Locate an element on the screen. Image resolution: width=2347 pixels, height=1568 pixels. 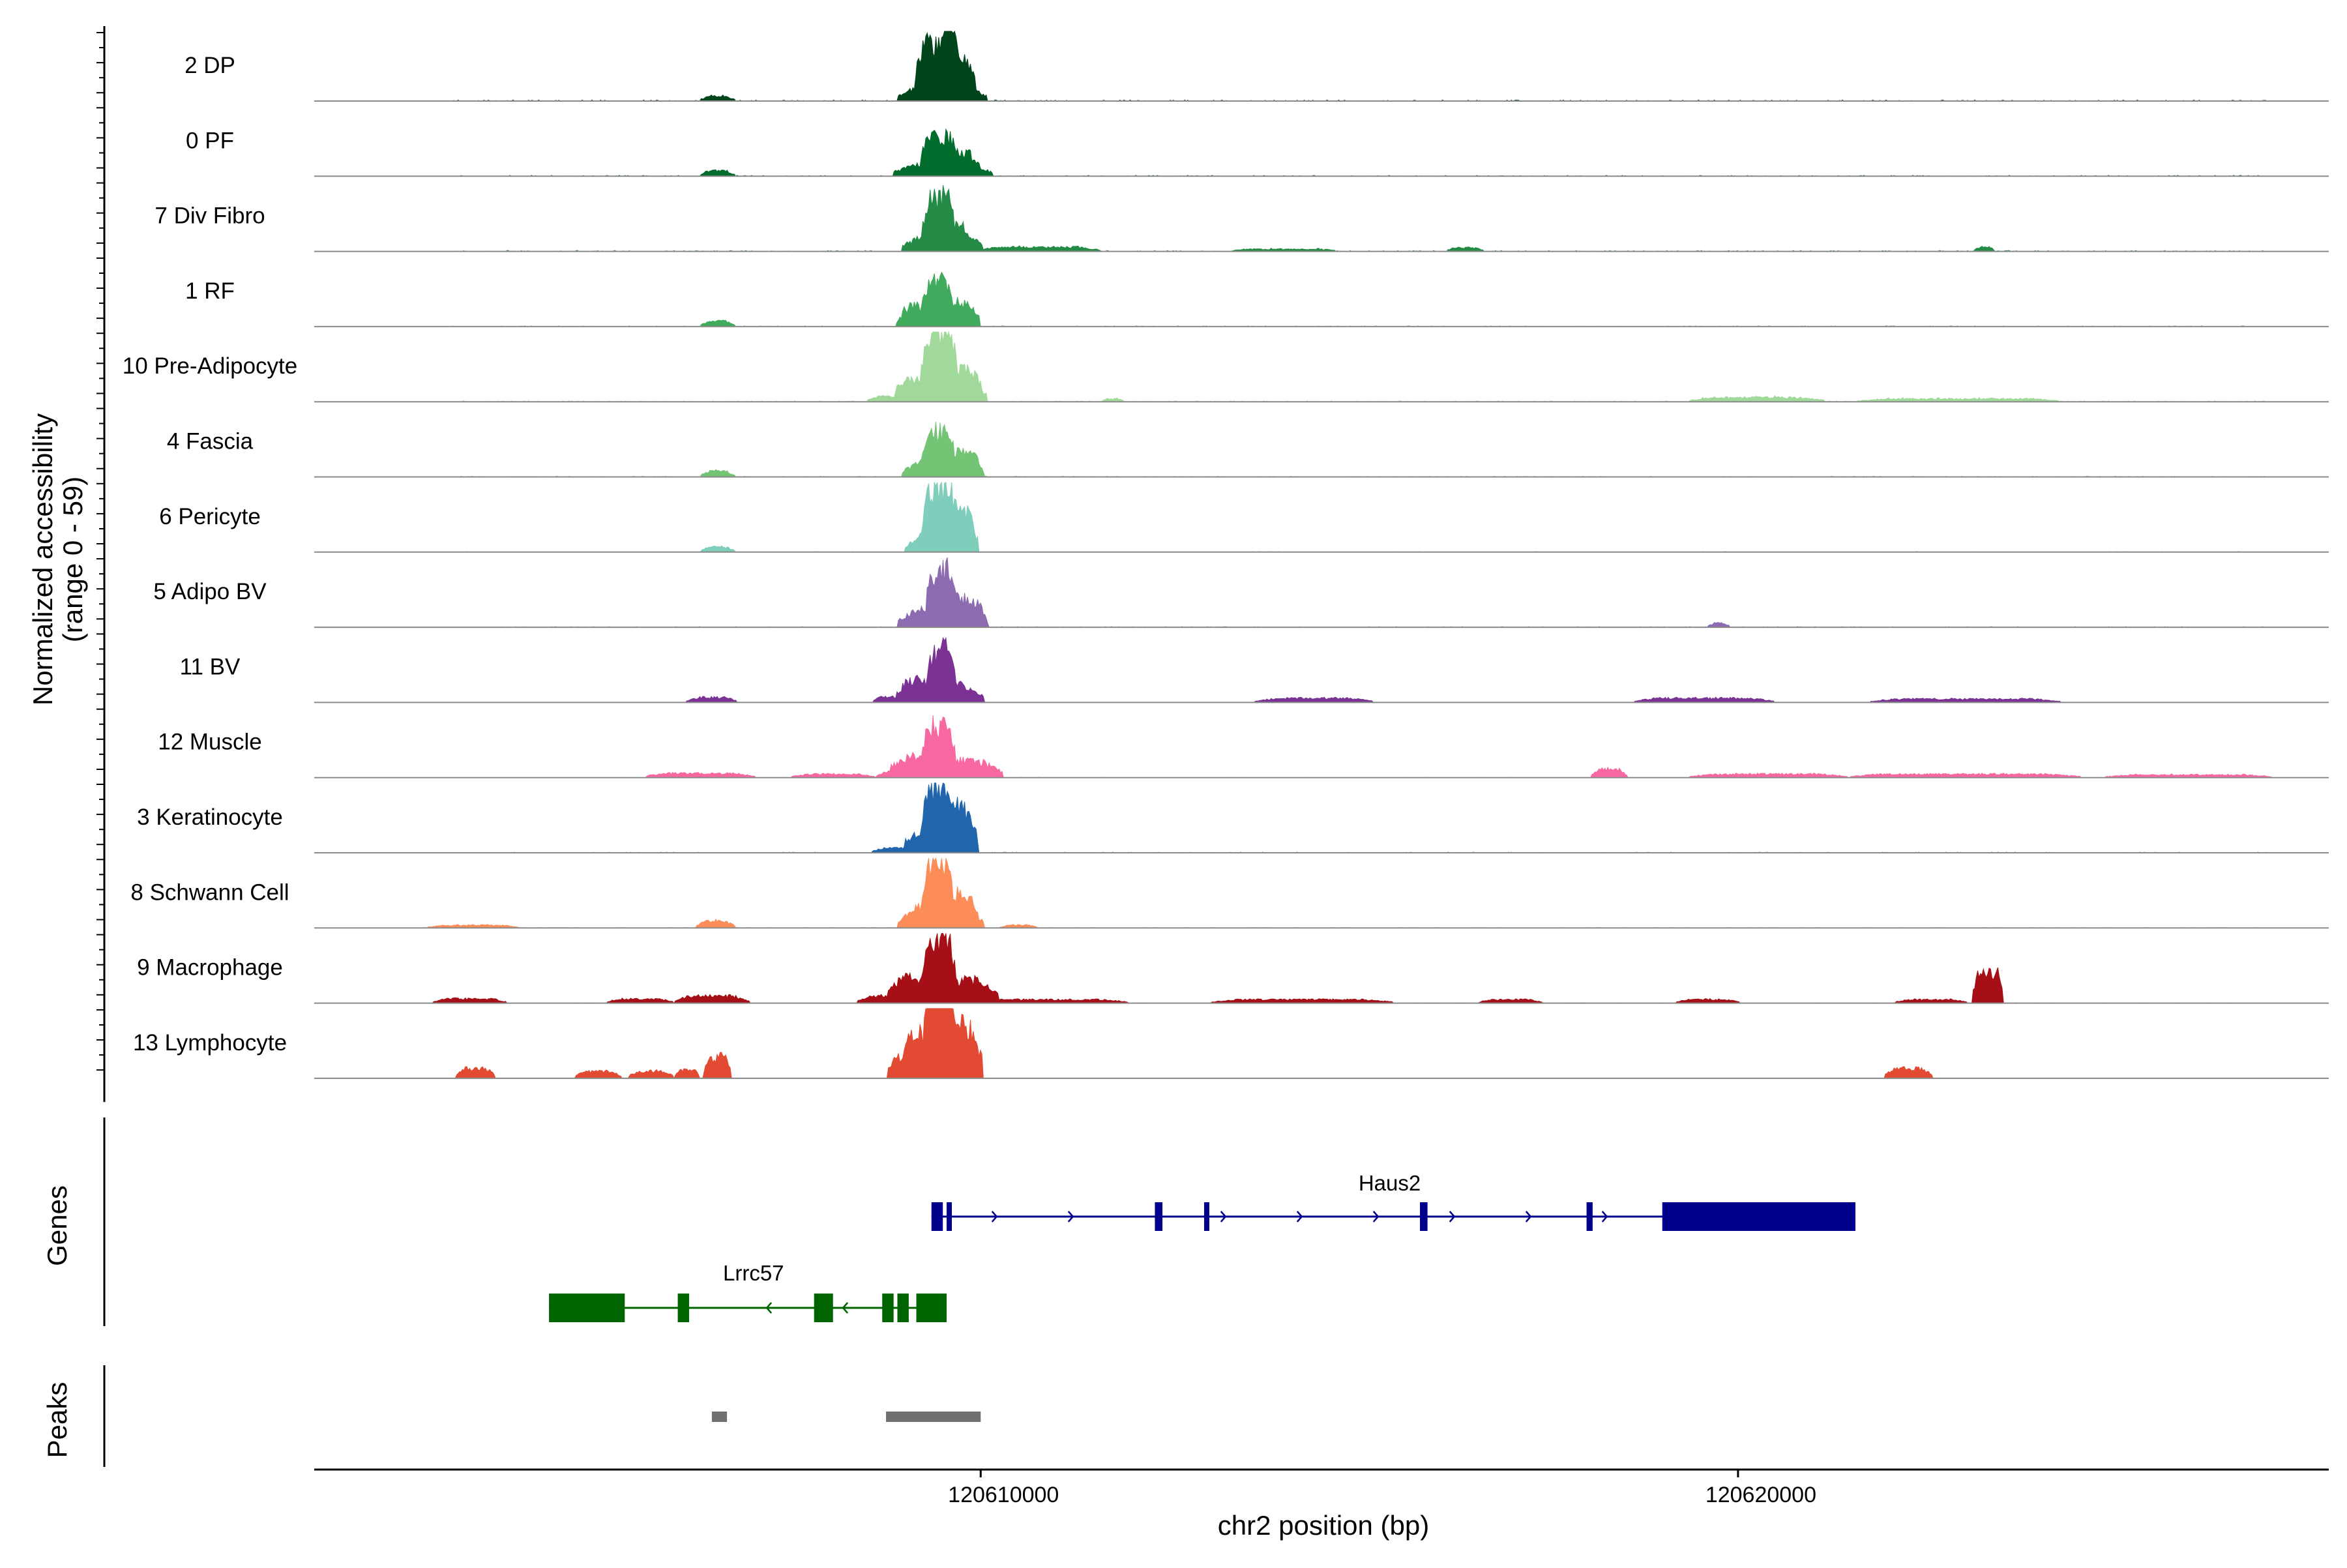
track-label: 13 Lymphocyte is located at coordinates (210, 1043).